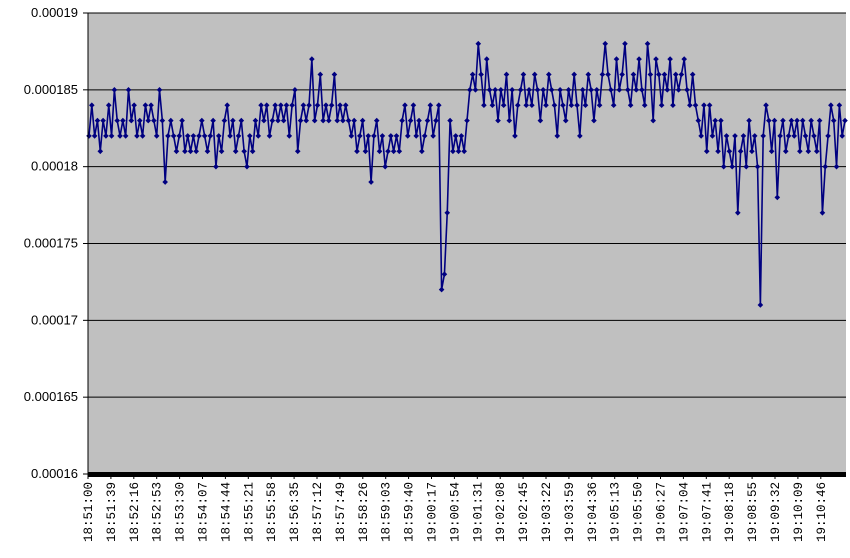  Describe the element at coordinates (455, 512) in the screenshot. I see `x-tick-label: 19:00:54` at that location.